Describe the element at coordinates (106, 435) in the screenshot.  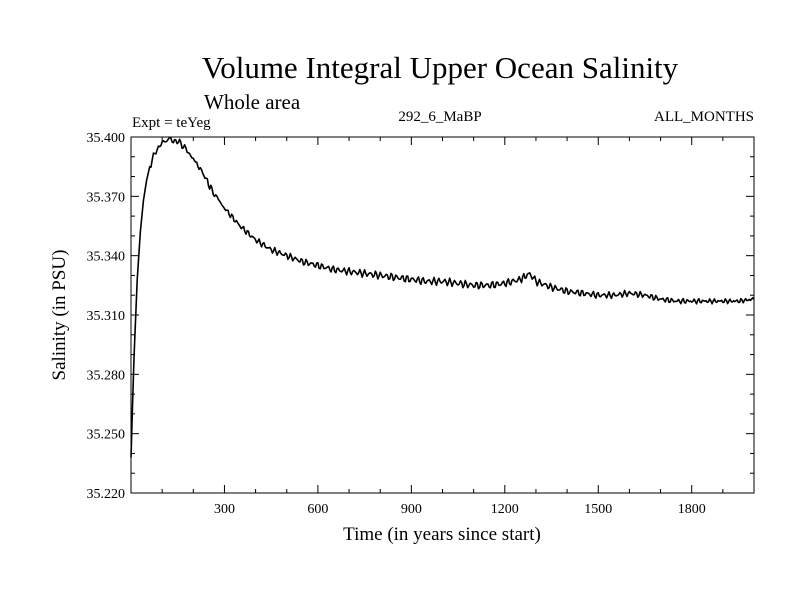
I see `y-tick-label: 35.250` at that location.